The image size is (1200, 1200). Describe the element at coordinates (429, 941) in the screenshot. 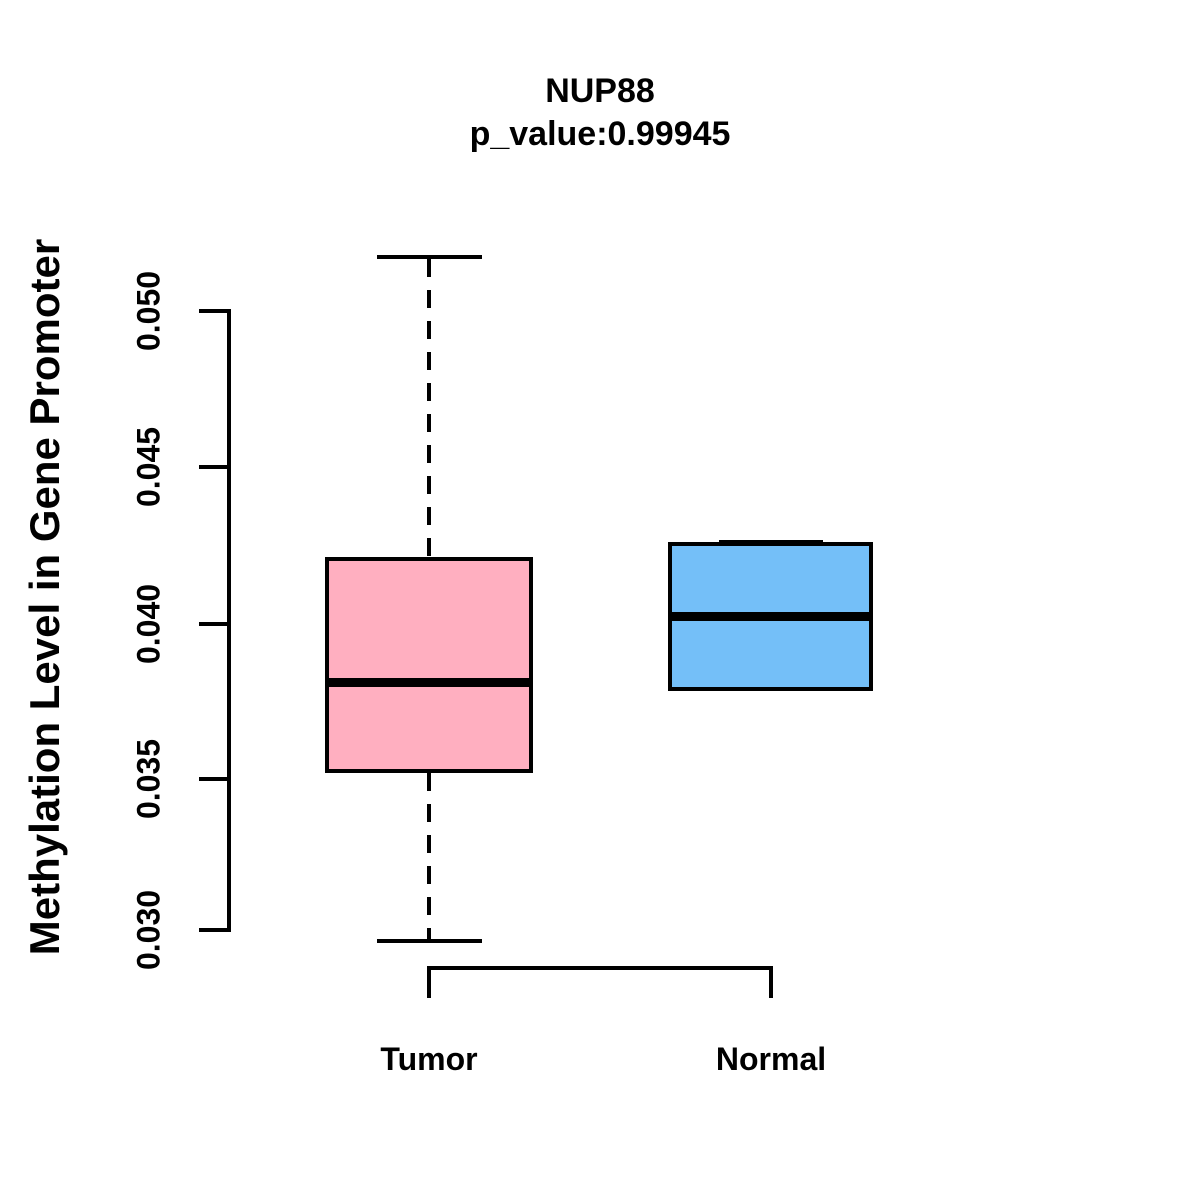

I see `tumor-lower-whisker-cap` at that location.